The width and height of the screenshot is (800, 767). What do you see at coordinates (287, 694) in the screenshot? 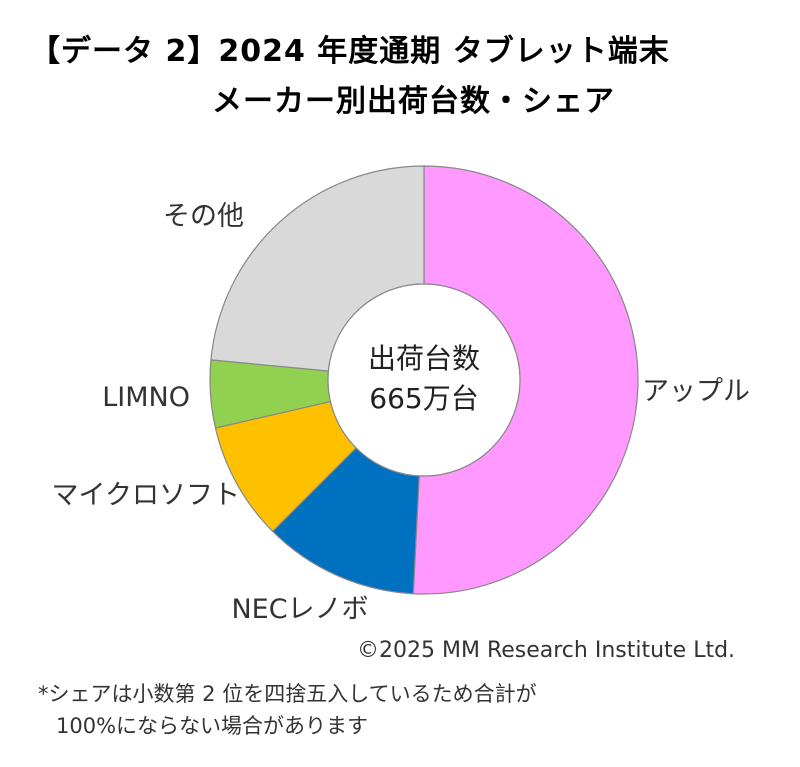
I see `footnote-line-1: *シェアは小数第 2 位を四捨五入しているため合計が` at bounding box center [287, 694].